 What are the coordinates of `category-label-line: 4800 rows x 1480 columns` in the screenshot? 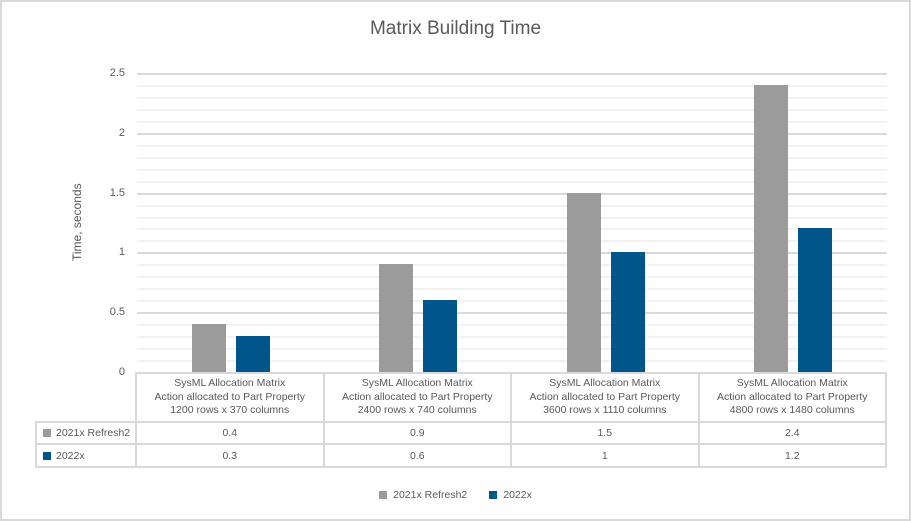 It's located at (792, 410).